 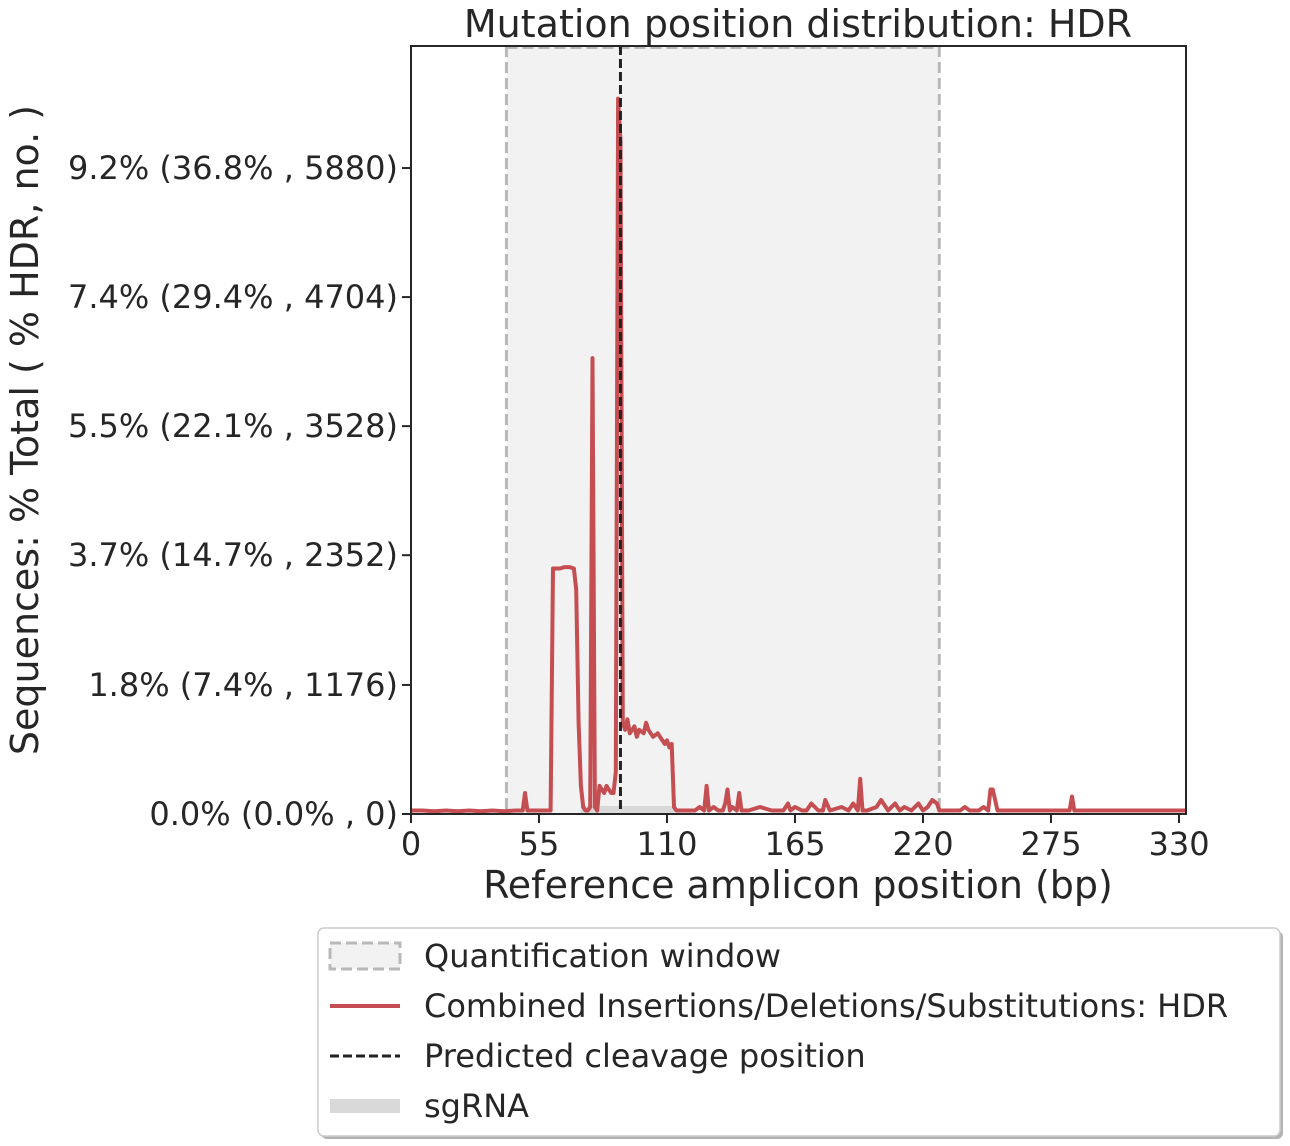 I want to click on x-tick-label: 330, so click(x=1178, y=844).